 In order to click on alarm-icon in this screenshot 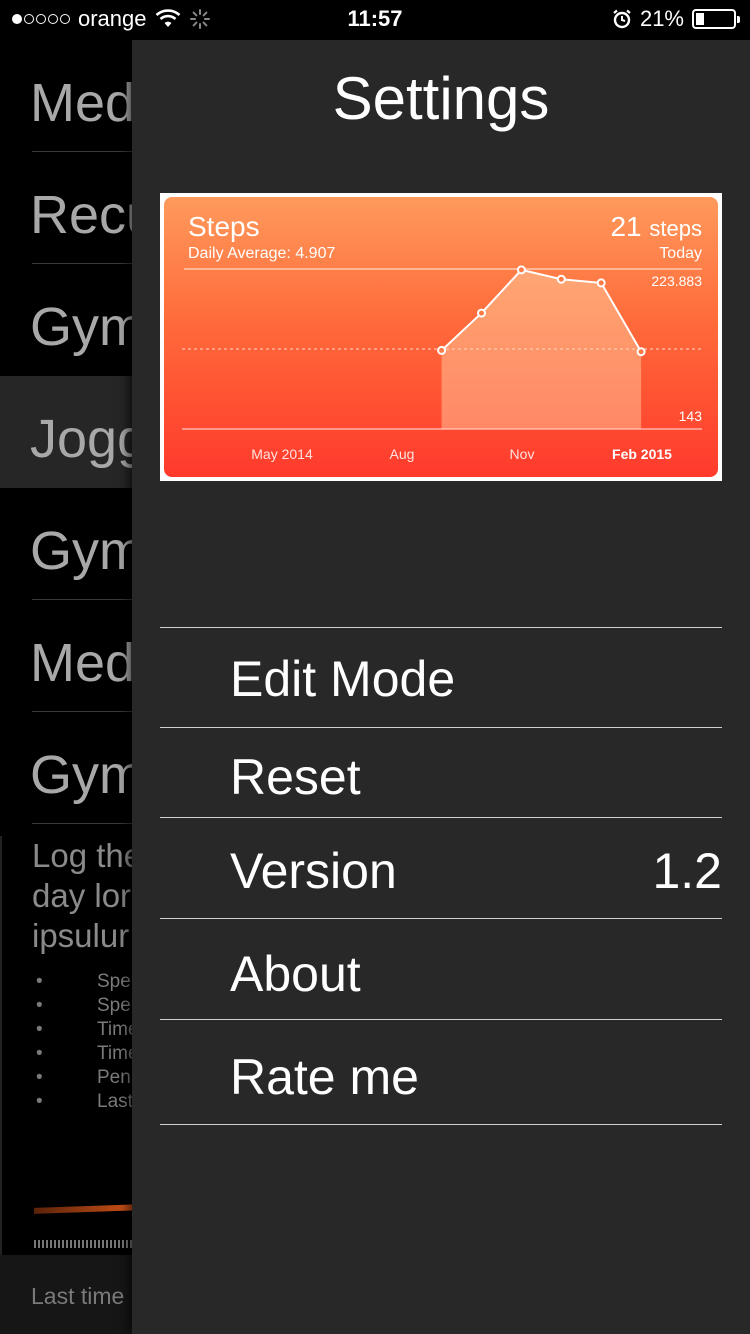, I will do `click(622, 19)`.